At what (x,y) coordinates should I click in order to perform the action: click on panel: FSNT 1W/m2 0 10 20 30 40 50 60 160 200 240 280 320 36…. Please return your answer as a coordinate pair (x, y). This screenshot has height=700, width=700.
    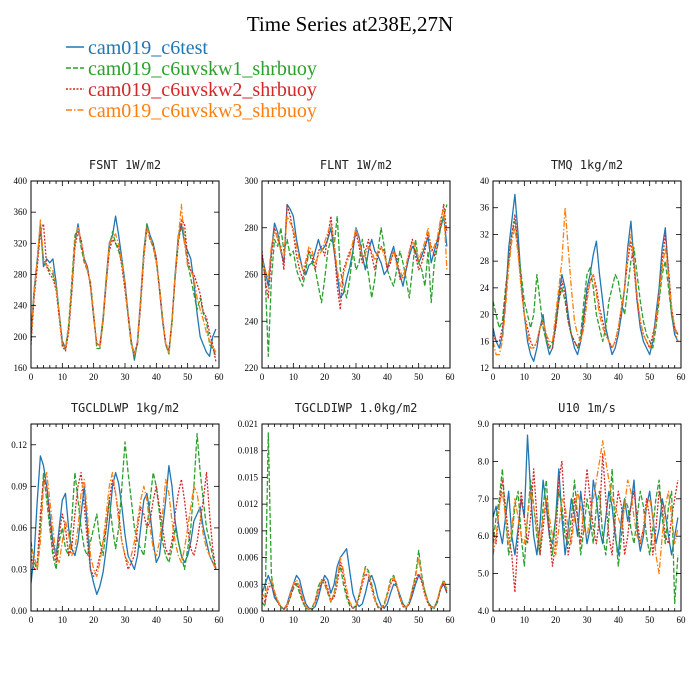
    Looking at the image, I should click on (119, 270).